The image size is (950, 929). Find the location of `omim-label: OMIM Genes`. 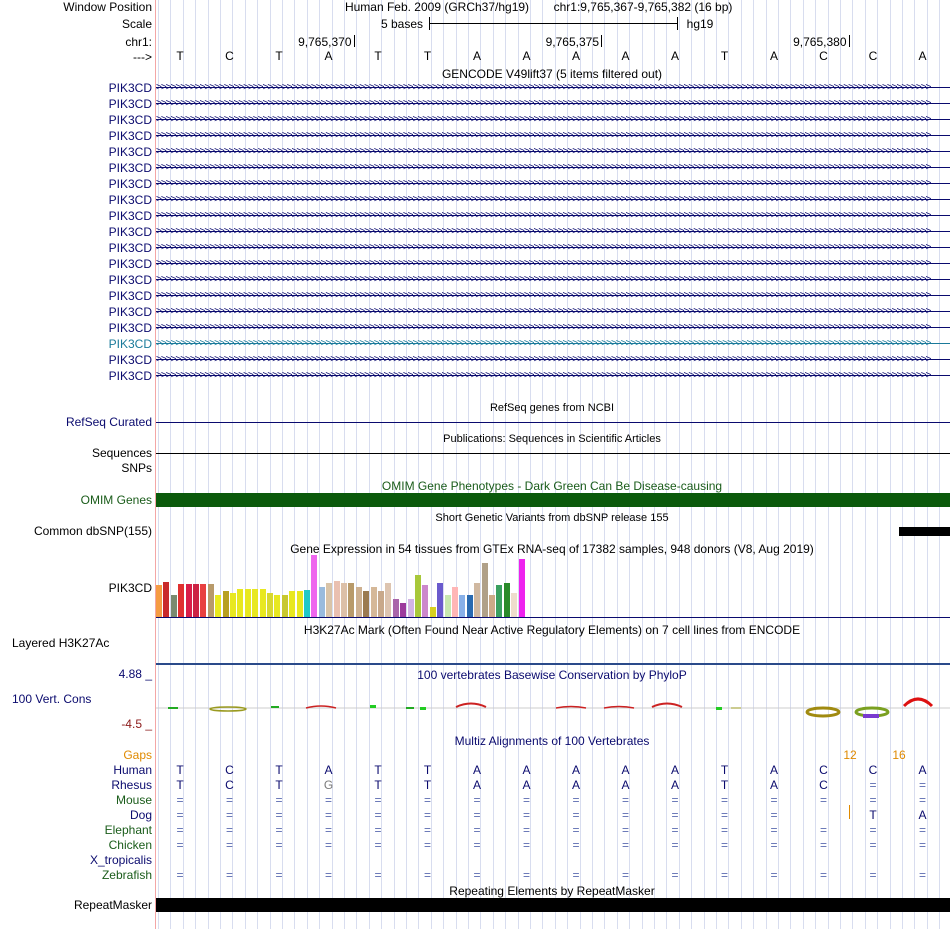

omim-label: OMIM Genes is located at coordinates (116, 500).